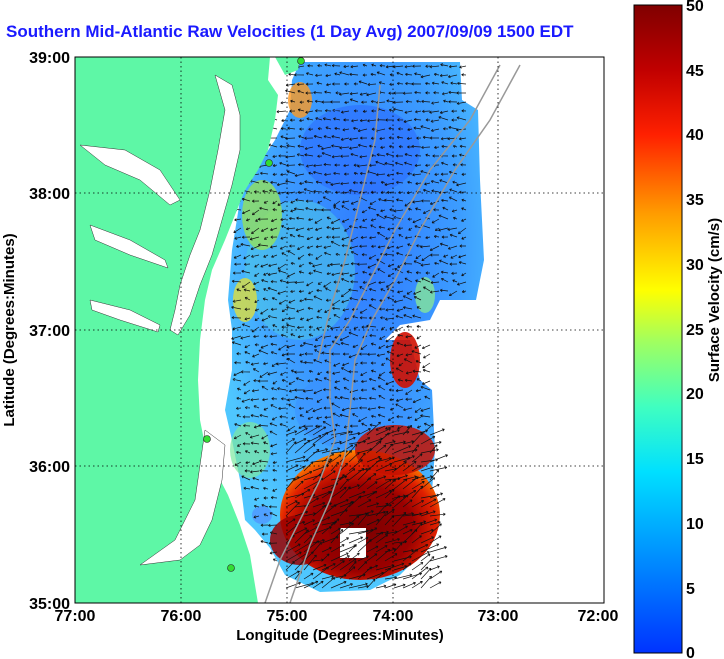 Image resolution: width=724 pixels, height=659 pixels. Describe the element at coordinates (598, 616) in the screenshot. I see `x-tick-label: 72:00` at that location.